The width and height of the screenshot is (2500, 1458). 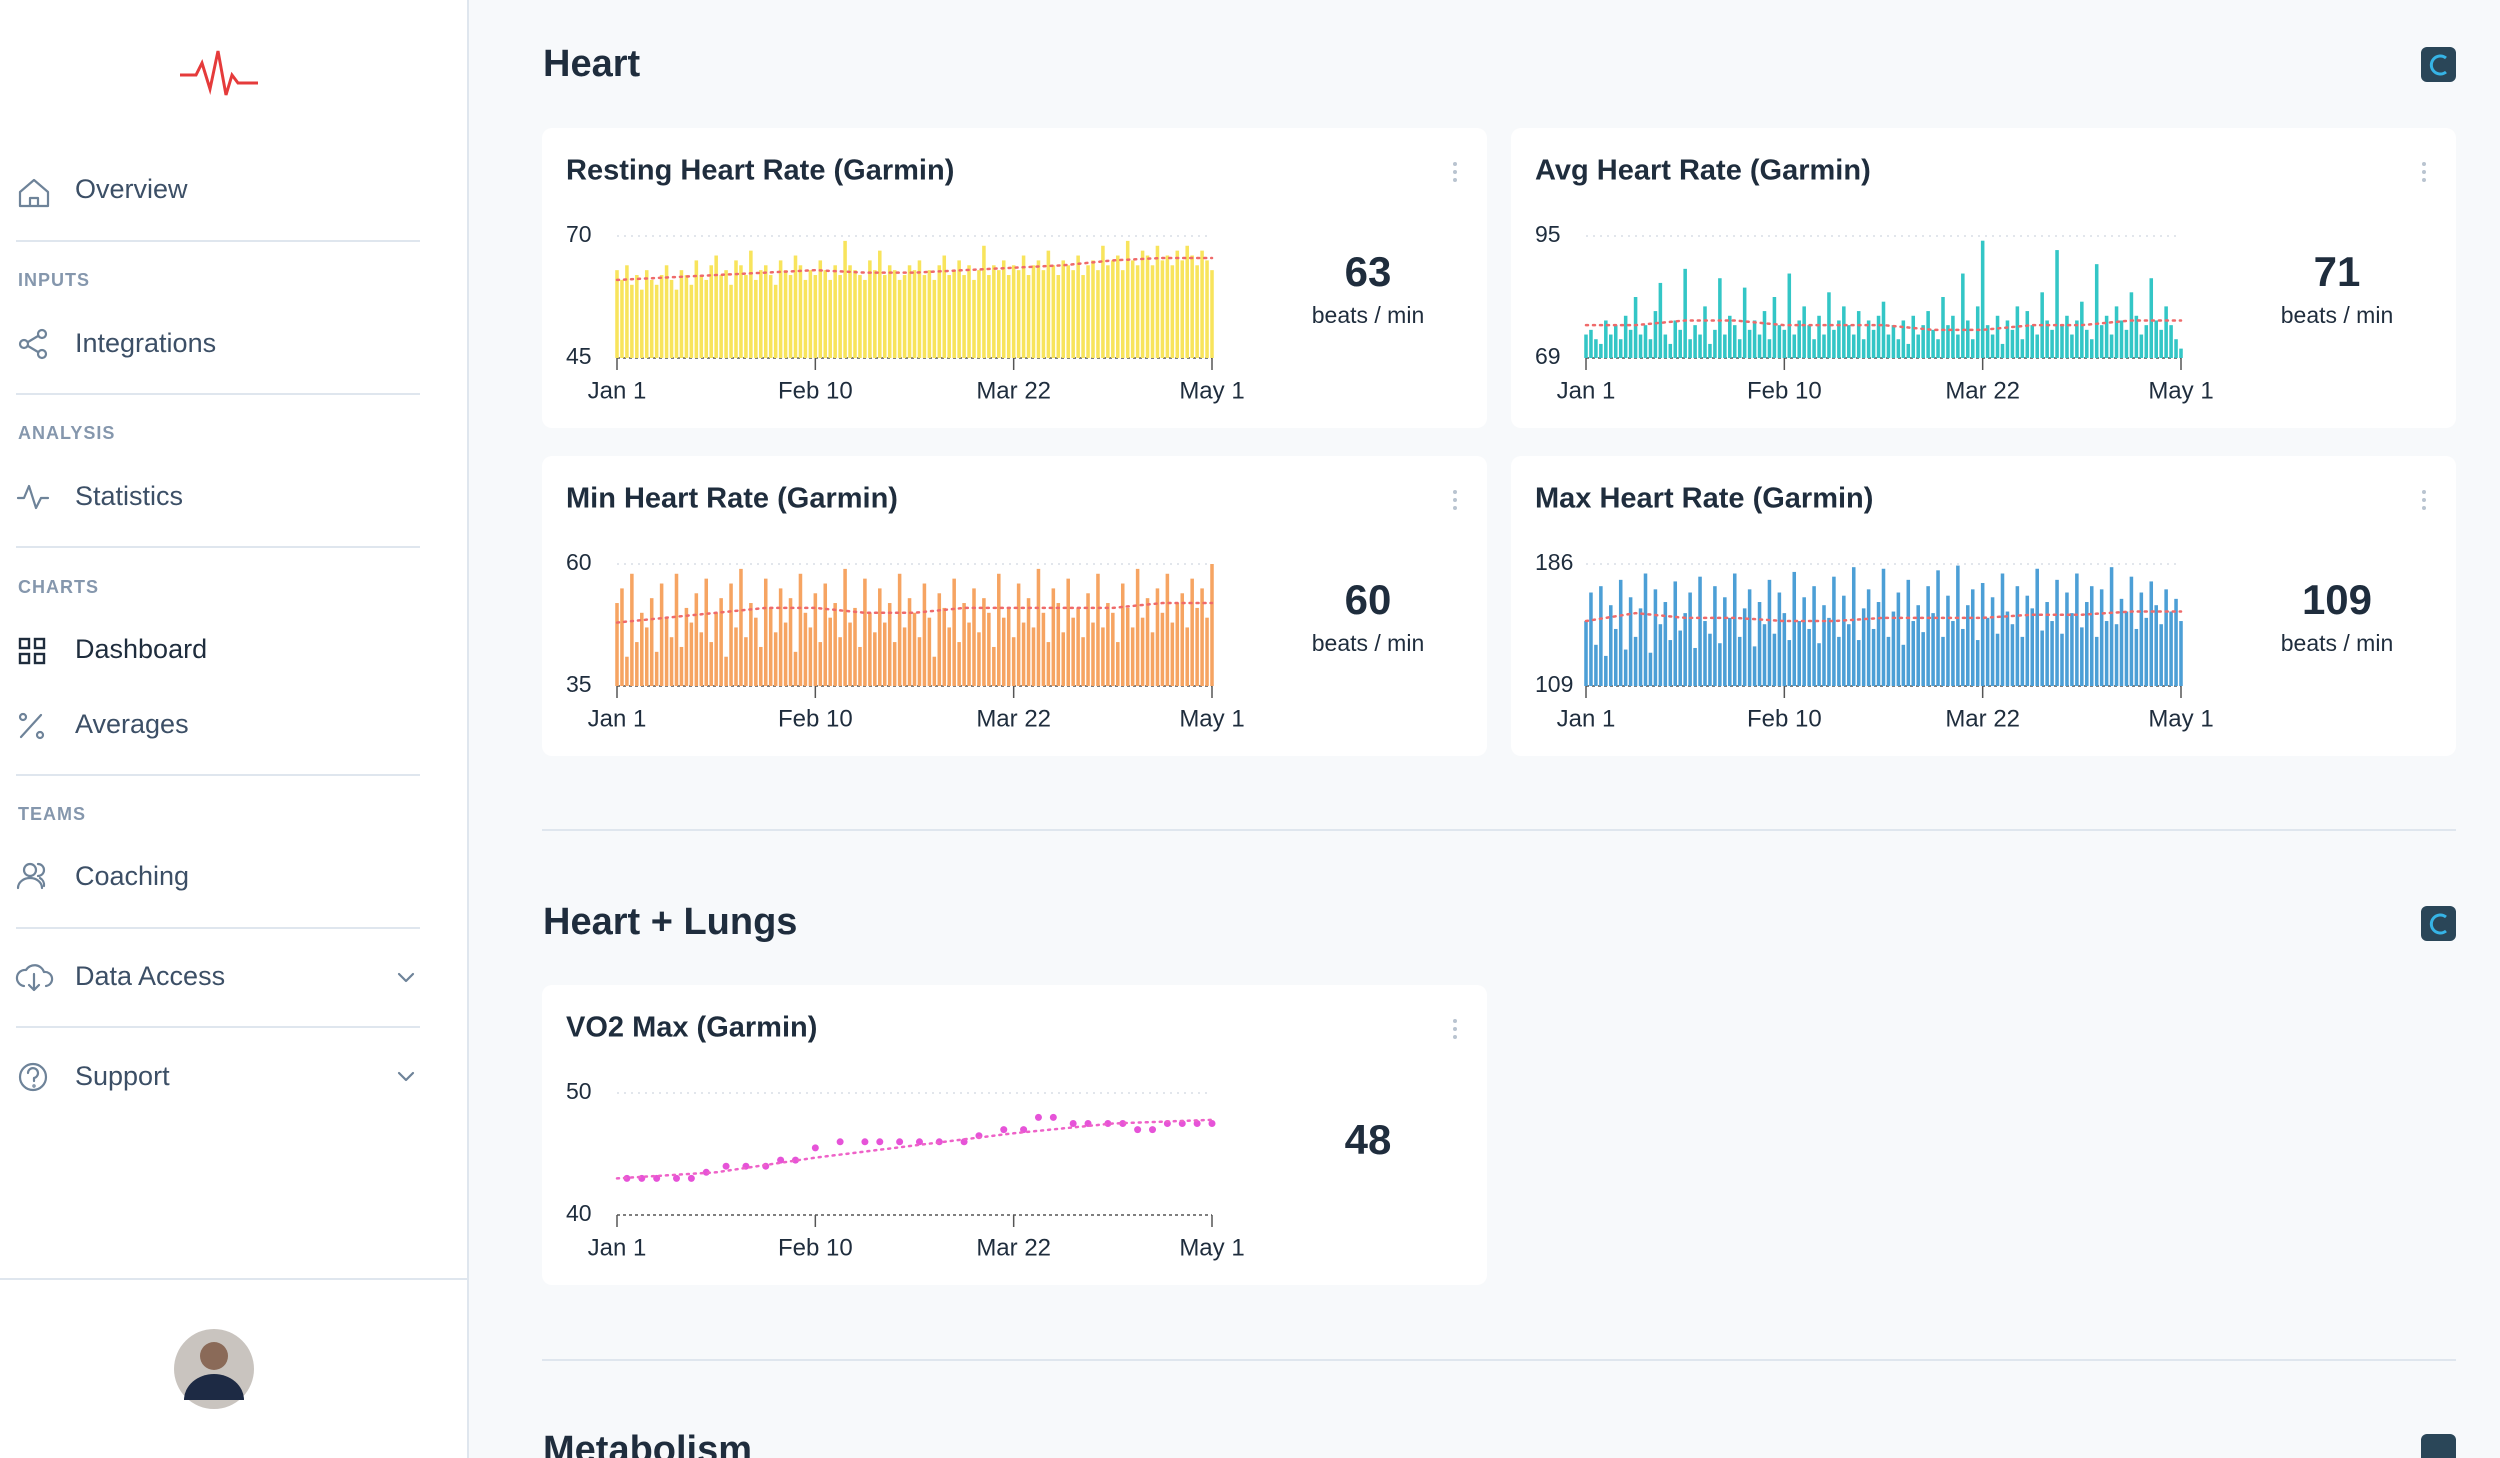 What do you see at coordinates (122, 1076) in the screenshot?
I see `nav-support: Support` at bounding box center [122, 1076].